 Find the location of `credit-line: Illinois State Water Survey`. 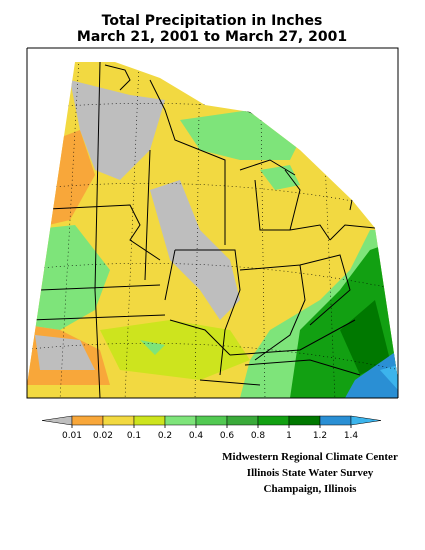

credit-line: Illinois State Water Survey is located at coordinates (310, 473).